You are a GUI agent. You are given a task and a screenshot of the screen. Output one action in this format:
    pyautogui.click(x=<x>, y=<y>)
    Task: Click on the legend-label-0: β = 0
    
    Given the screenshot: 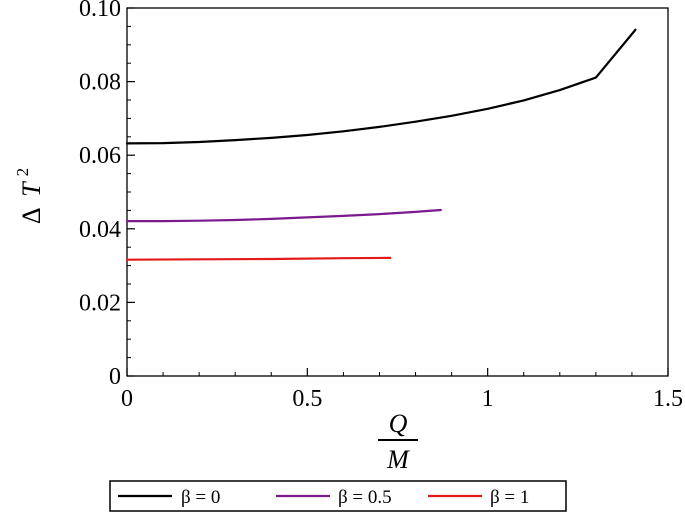 What is the action you would take?
    pyautogui.click(x=200, y=497)
    